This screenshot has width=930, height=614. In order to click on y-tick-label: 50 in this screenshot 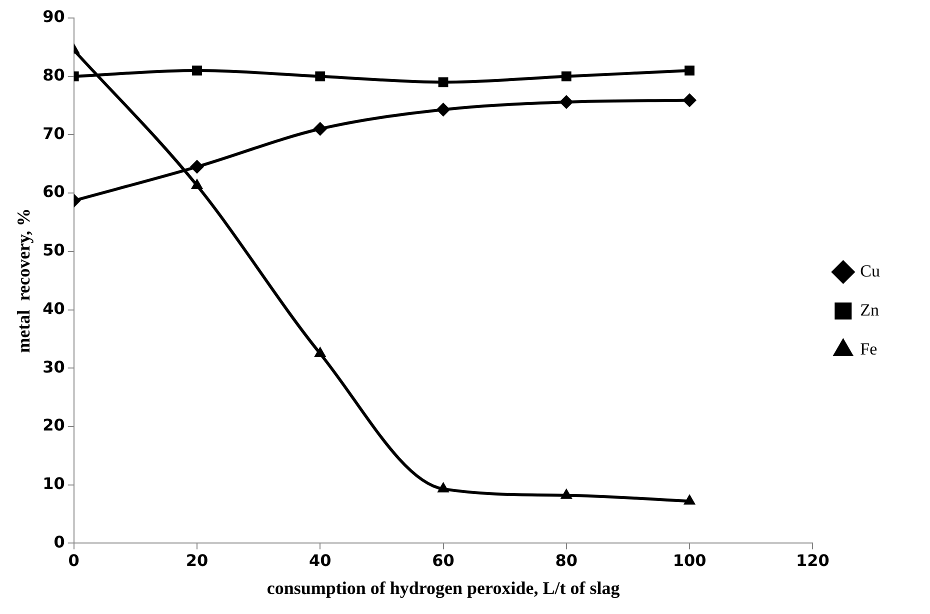, I will do `click(53, 250)`.